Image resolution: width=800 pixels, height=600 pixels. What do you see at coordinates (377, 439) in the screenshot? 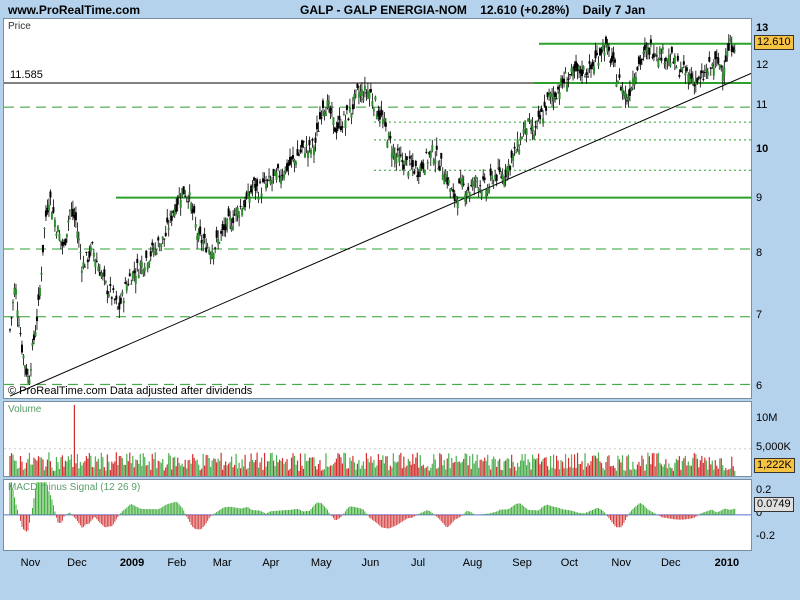
I see `volume-panel: Volume` at bounding box center [377, 439].